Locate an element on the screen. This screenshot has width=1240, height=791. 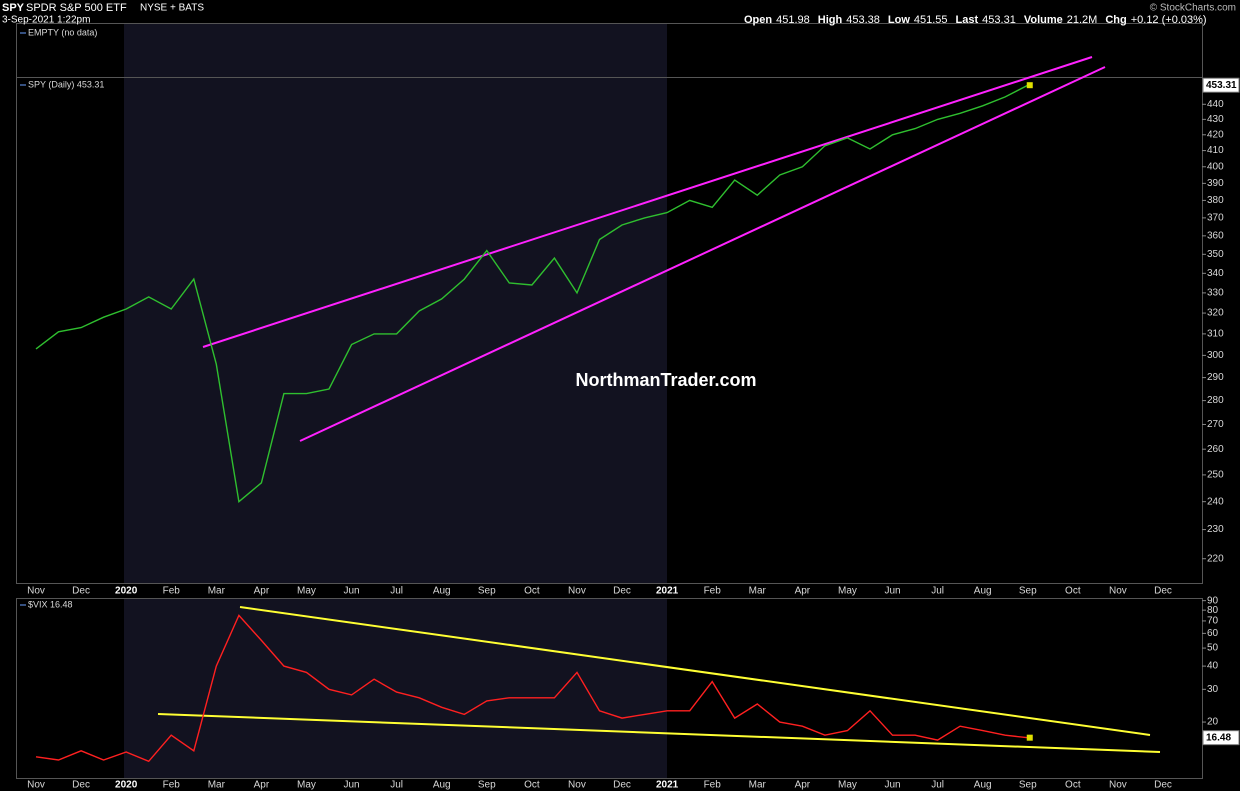
y-tick-label: 240 is located at coordinates (1215, 501).